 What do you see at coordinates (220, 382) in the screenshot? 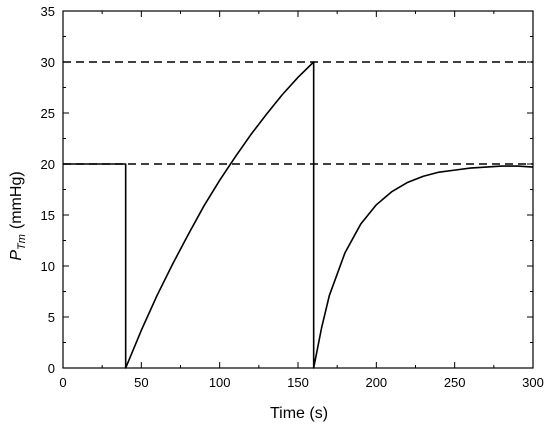
I see `x-tick-label: 100` at bounding box center [220, 382].